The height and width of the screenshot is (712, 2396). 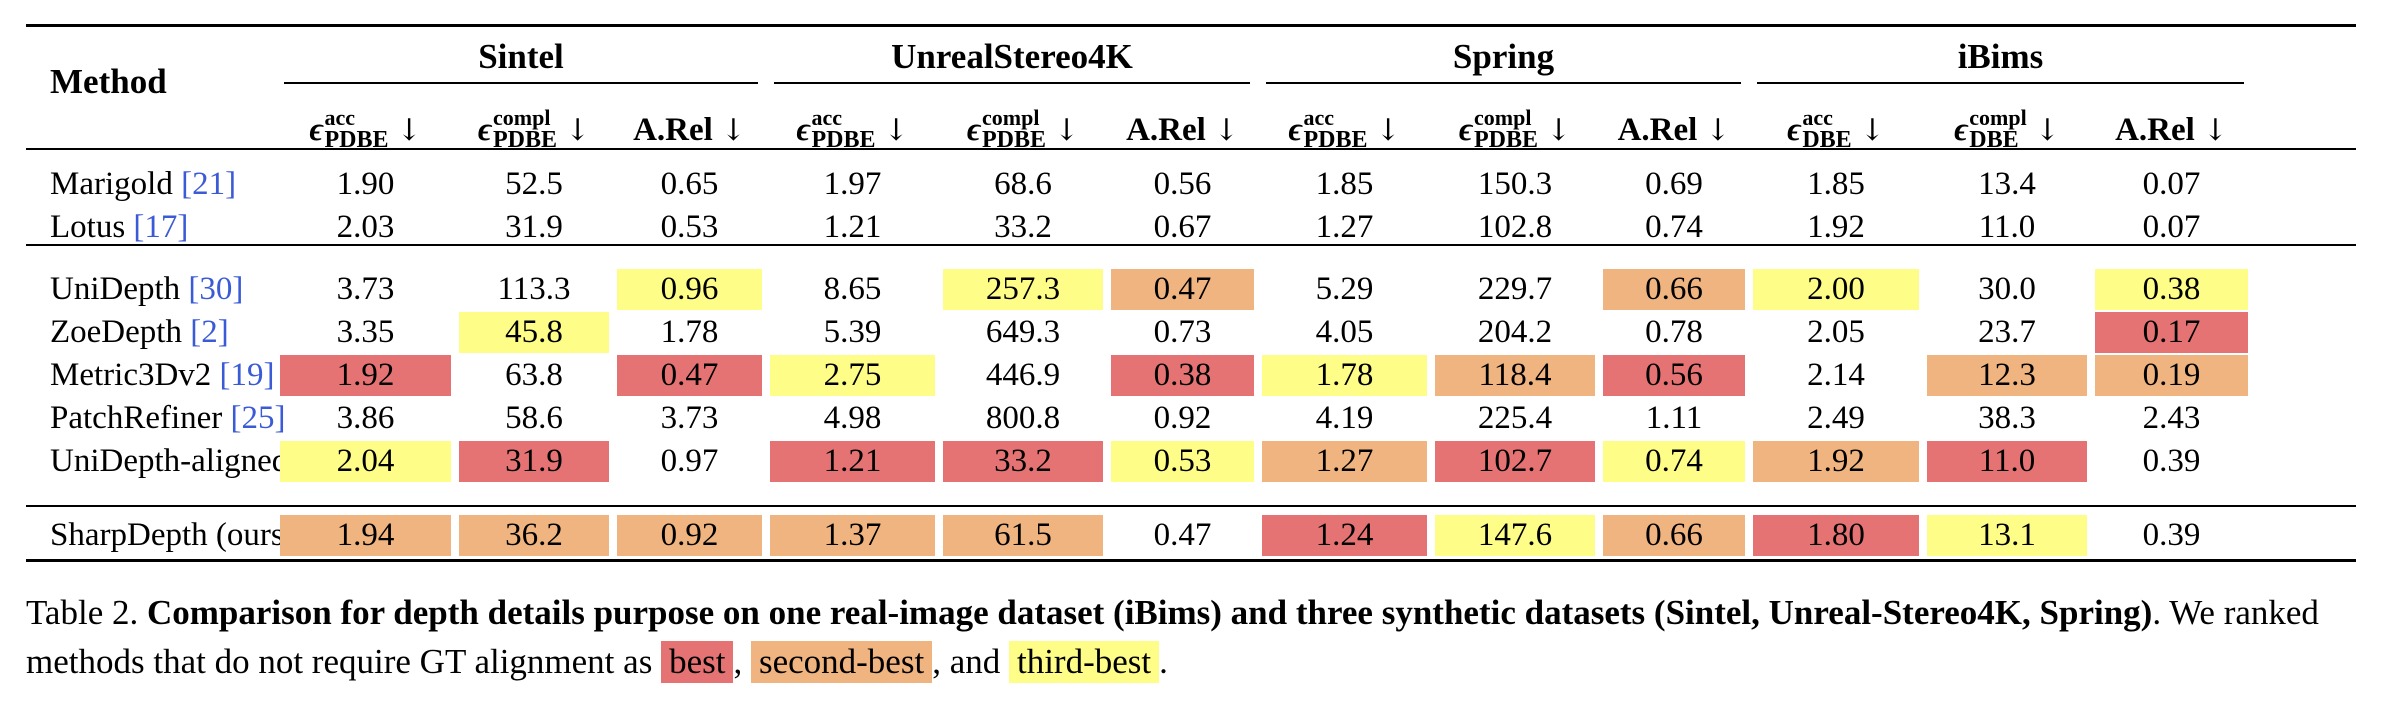 I want to click on value-cell: 2.03, so click(x=365, y=227).